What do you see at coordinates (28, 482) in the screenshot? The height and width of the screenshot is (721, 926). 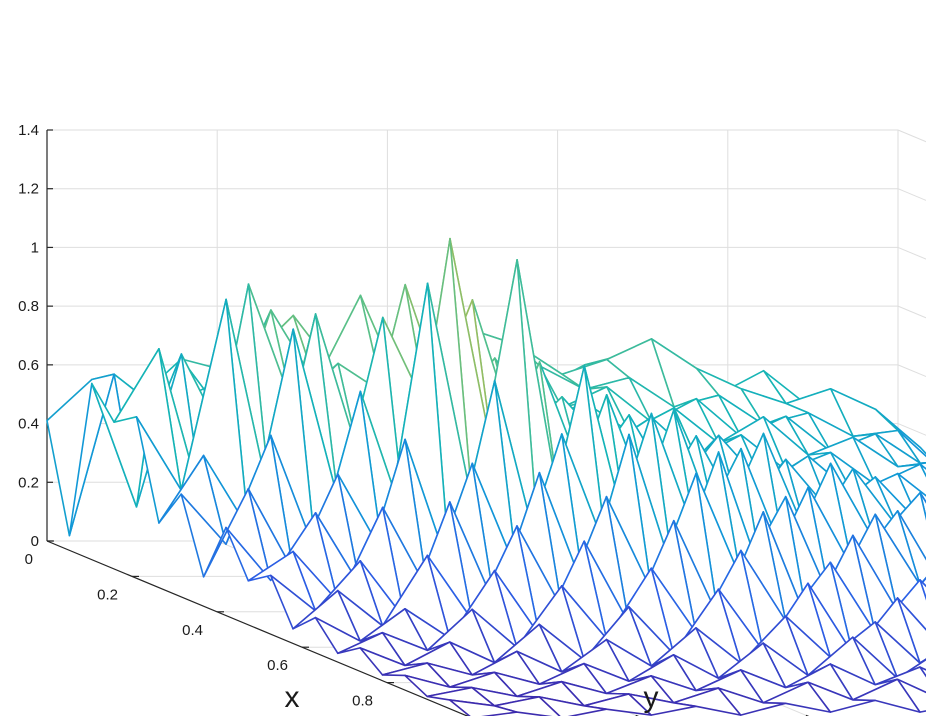 I see `z-tick-label: 0.2` at bounding box center [28, 482].